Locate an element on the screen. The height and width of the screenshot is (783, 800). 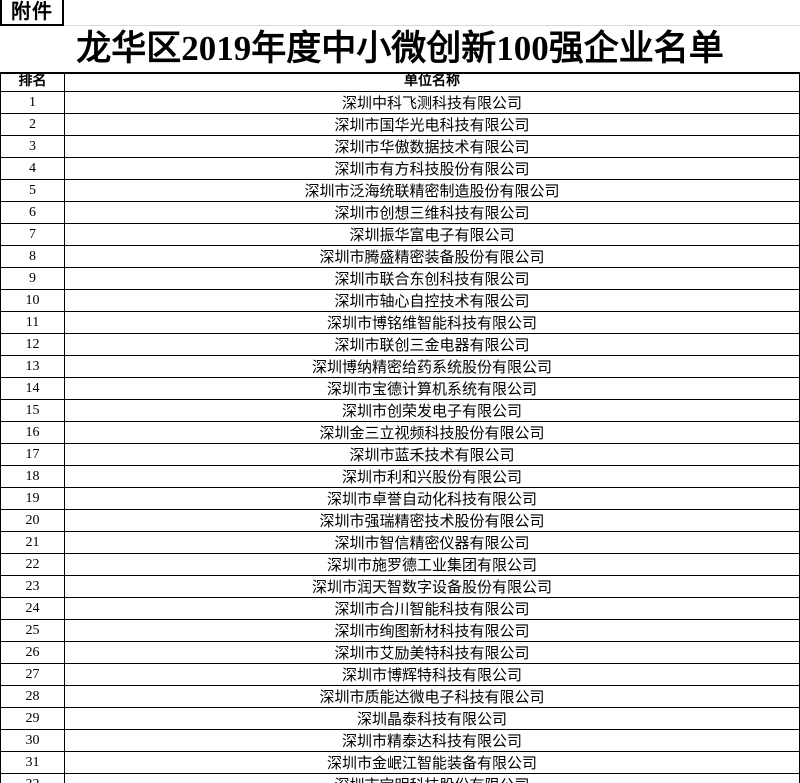
company-name-cell: 深圳市合川智能科技有限公司 is located at coordinates (432, 610).